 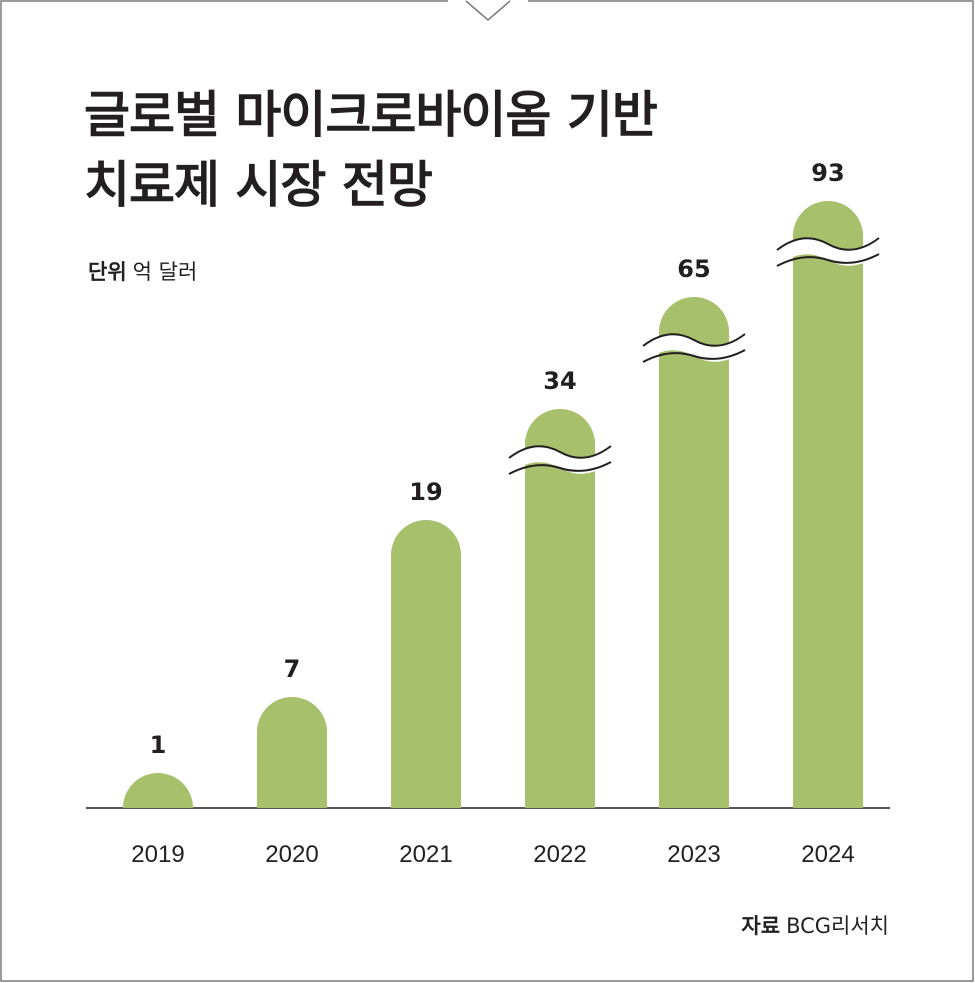 What do you see at coordinates (827, 173) in the screenshot?
I see `value-label-2024: 93` at bounding box center [827, 173].